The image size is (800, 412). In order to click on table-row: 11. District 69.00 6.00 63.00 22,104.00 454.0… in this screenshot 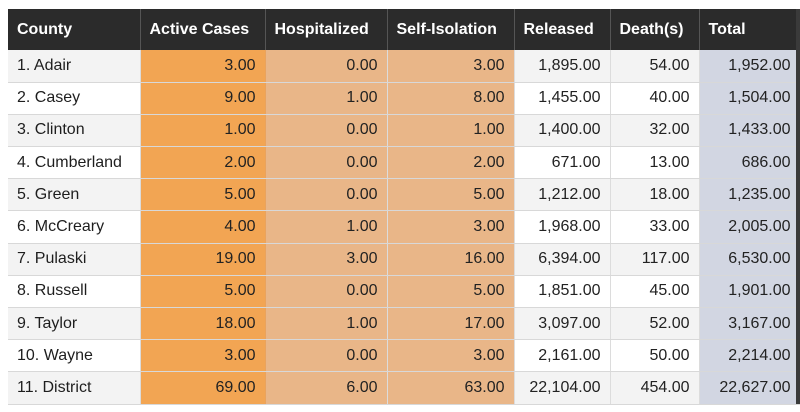, I will do `click(404, 388)`.